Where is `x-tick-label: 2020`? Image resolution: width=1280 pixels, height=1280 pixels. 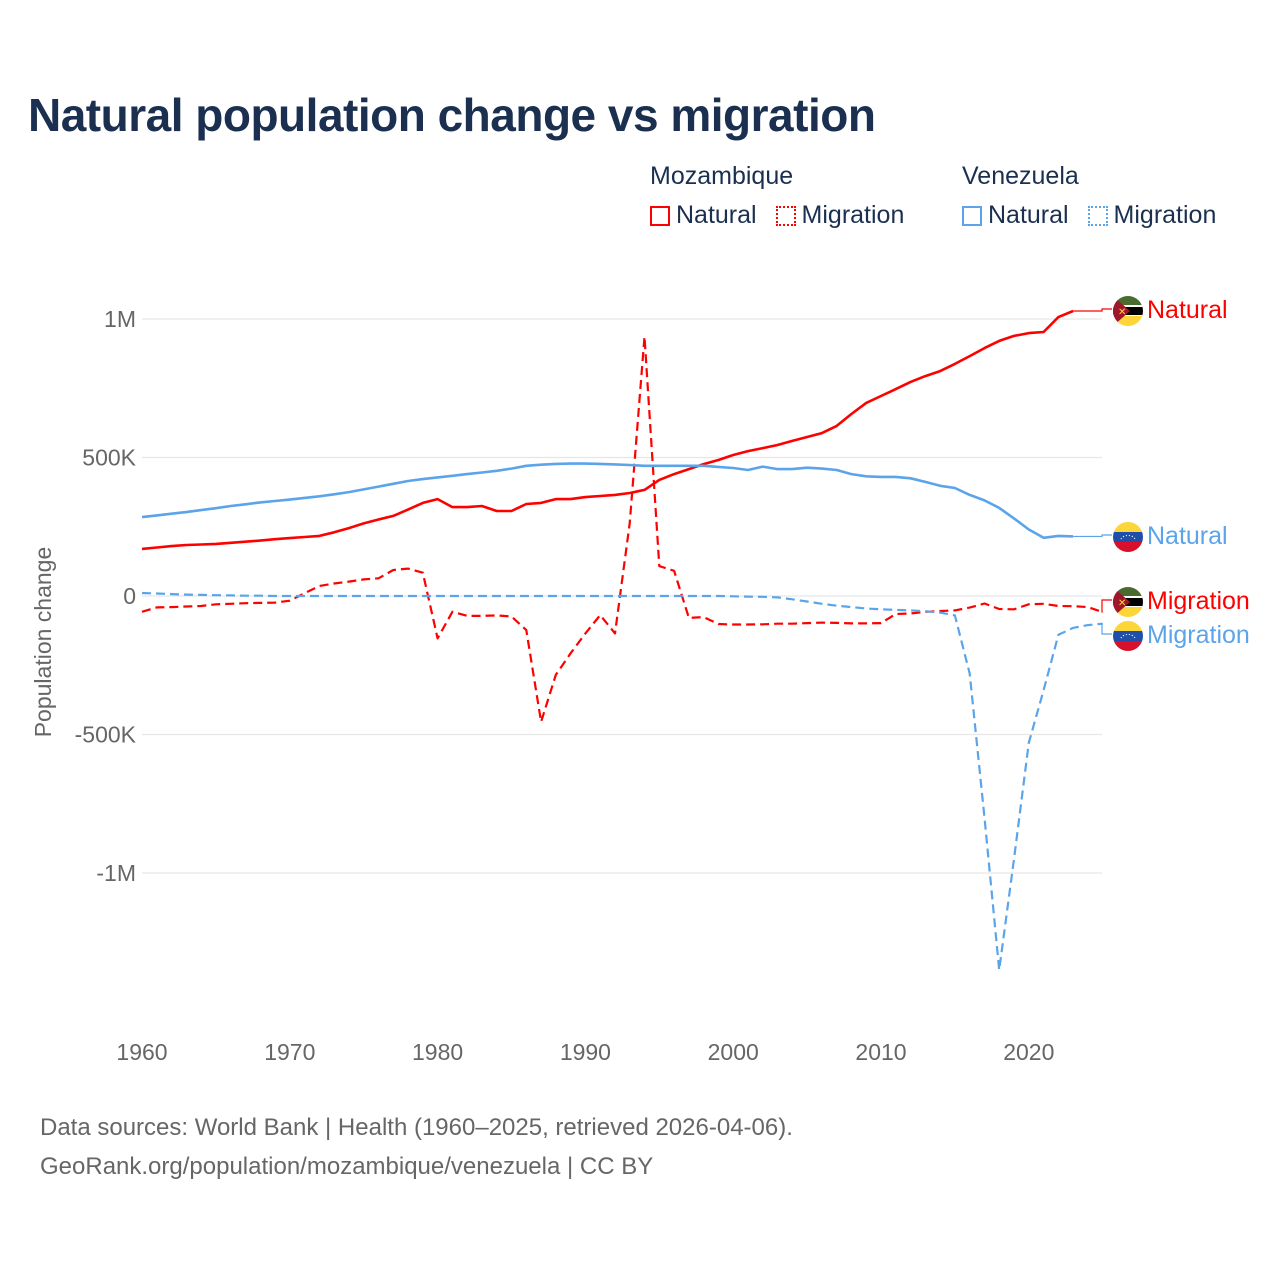 x-tick-label: 2020 is located at coordinates (1028, 1052).